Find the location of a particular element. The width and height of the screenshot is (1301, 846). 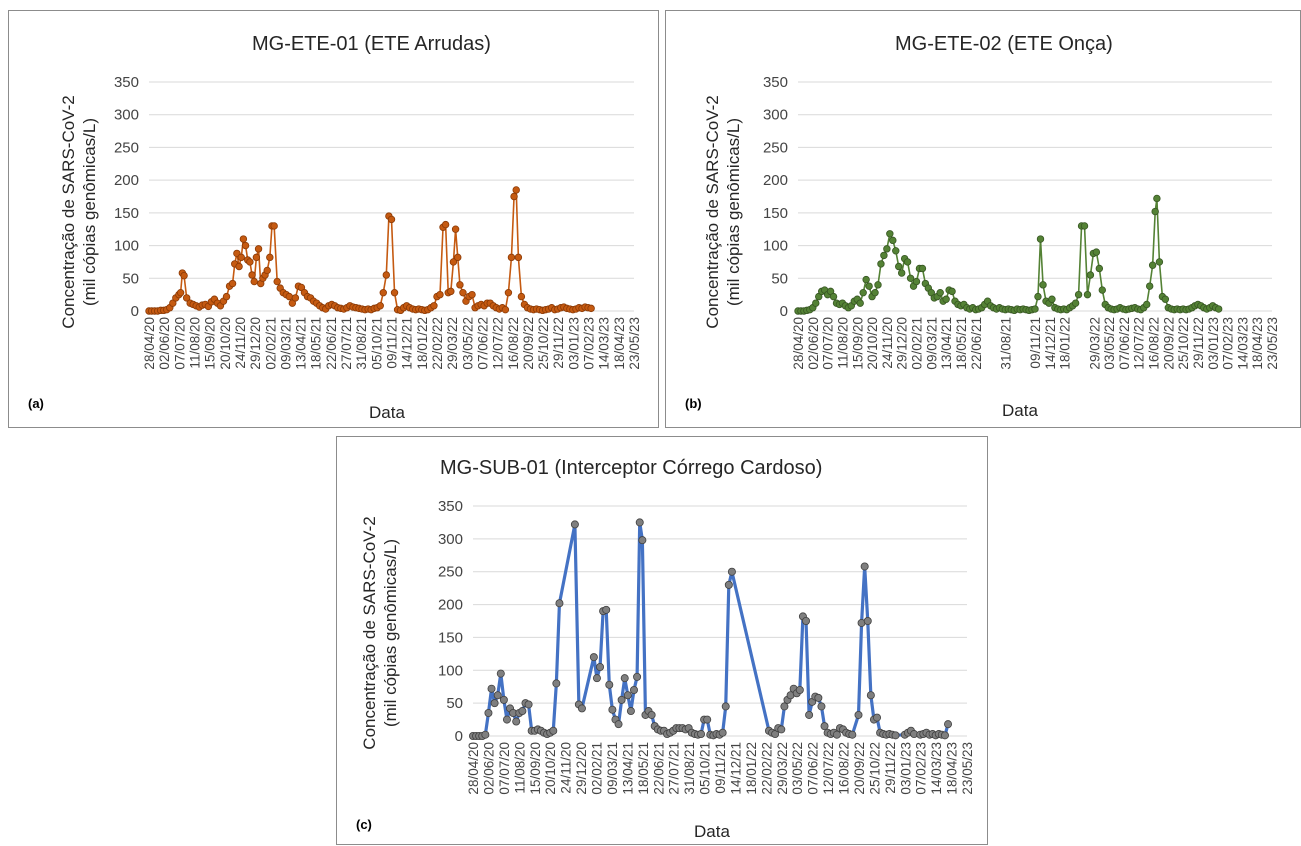

x-tick-label: 25/10/22 is located at coordinates (543, 343).